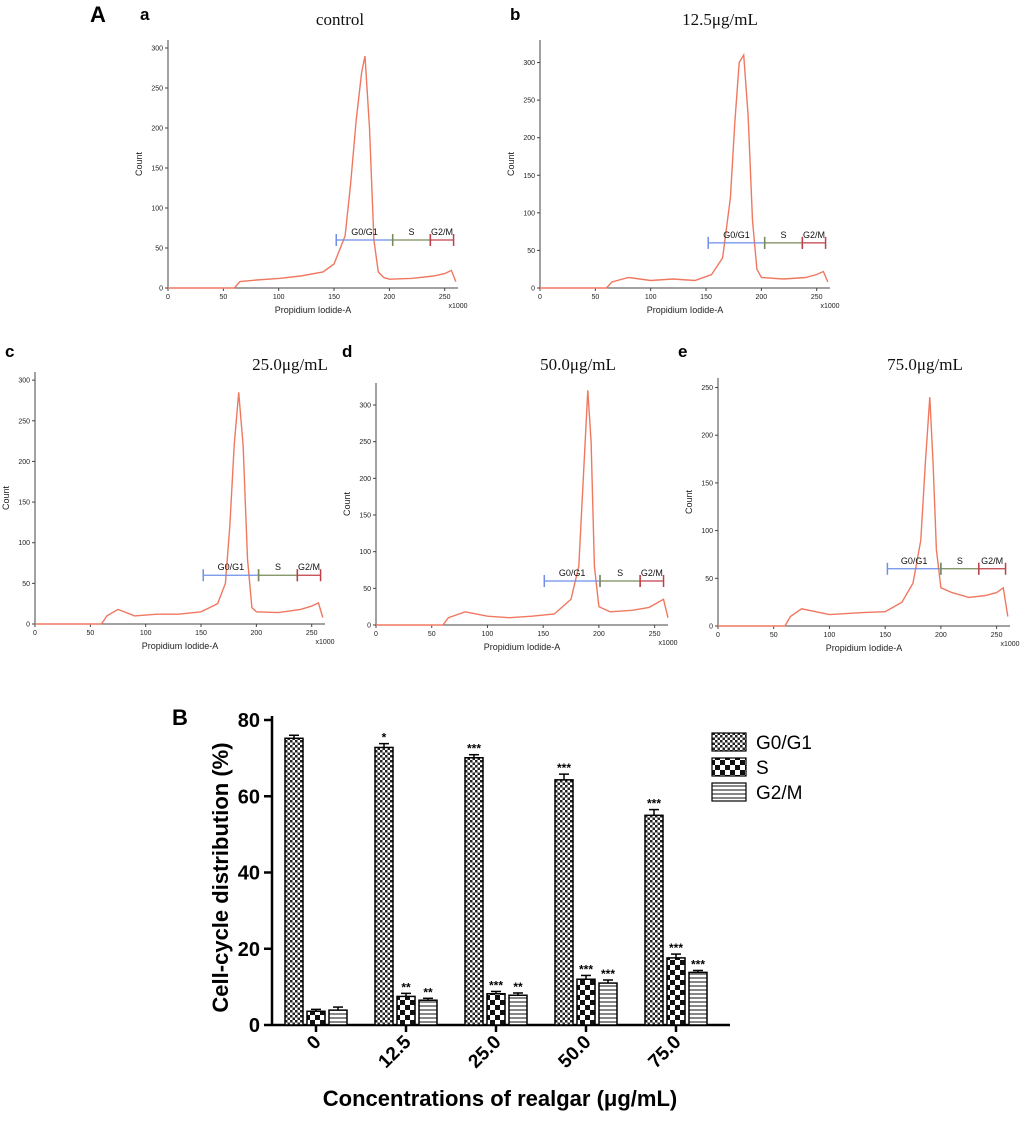 This screenshot has height=1122, width=1020. Describe the element at coordinates (925, 364) in the screenshot. I see `panel-title: 75.0μg/mL` at that location.